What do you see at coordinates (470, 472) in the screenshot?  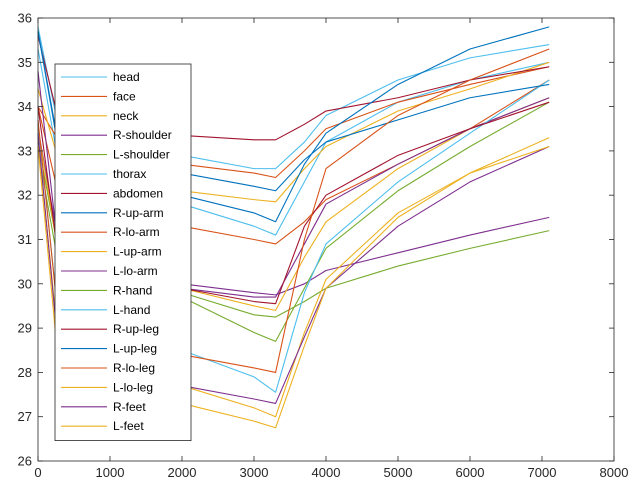 I see `x-tick-label: 6000` at bounding box center [470, 472].